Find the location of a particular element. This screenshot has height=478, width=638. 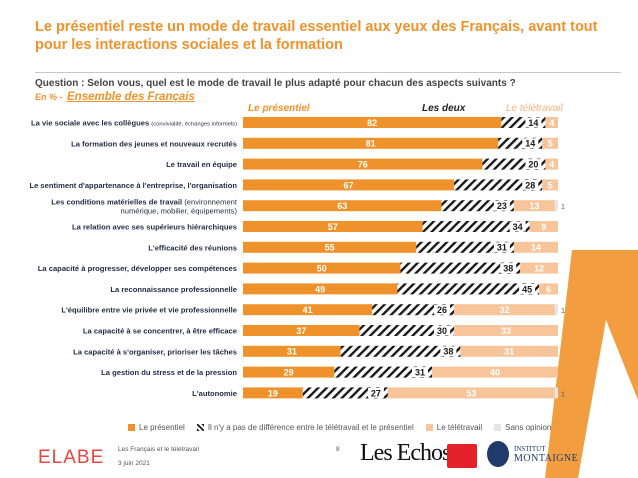

bar-sans-opinion is located at coordinates (556, 310).